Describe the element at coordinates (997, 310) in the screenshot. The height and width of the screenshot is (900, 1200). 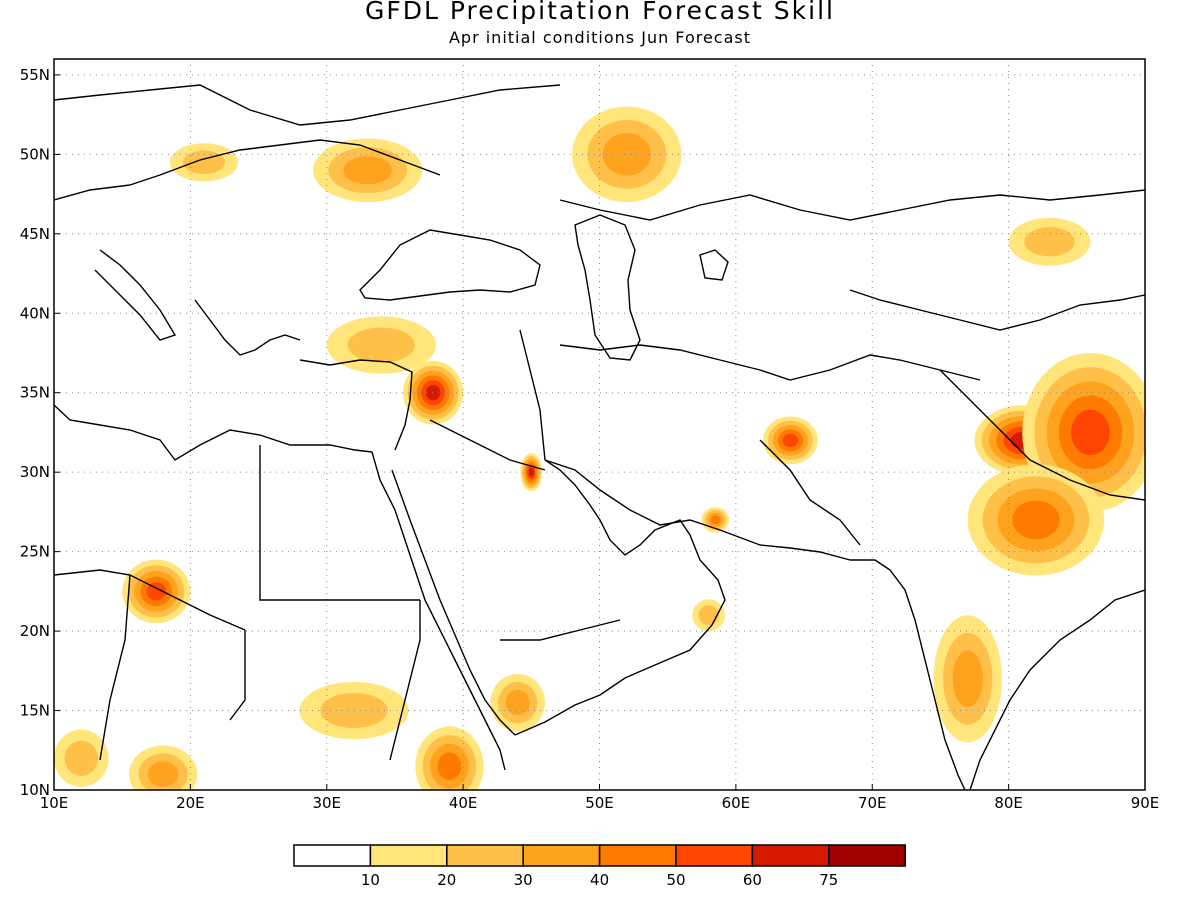
I see `border-china-west` at that location.